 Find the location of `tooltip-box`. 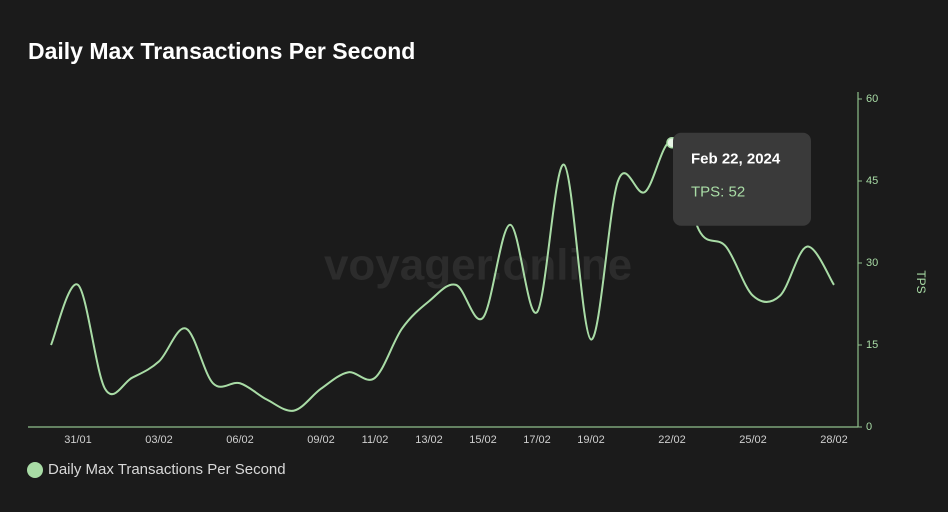

tooltip-box is located at coordinates (742, 179).